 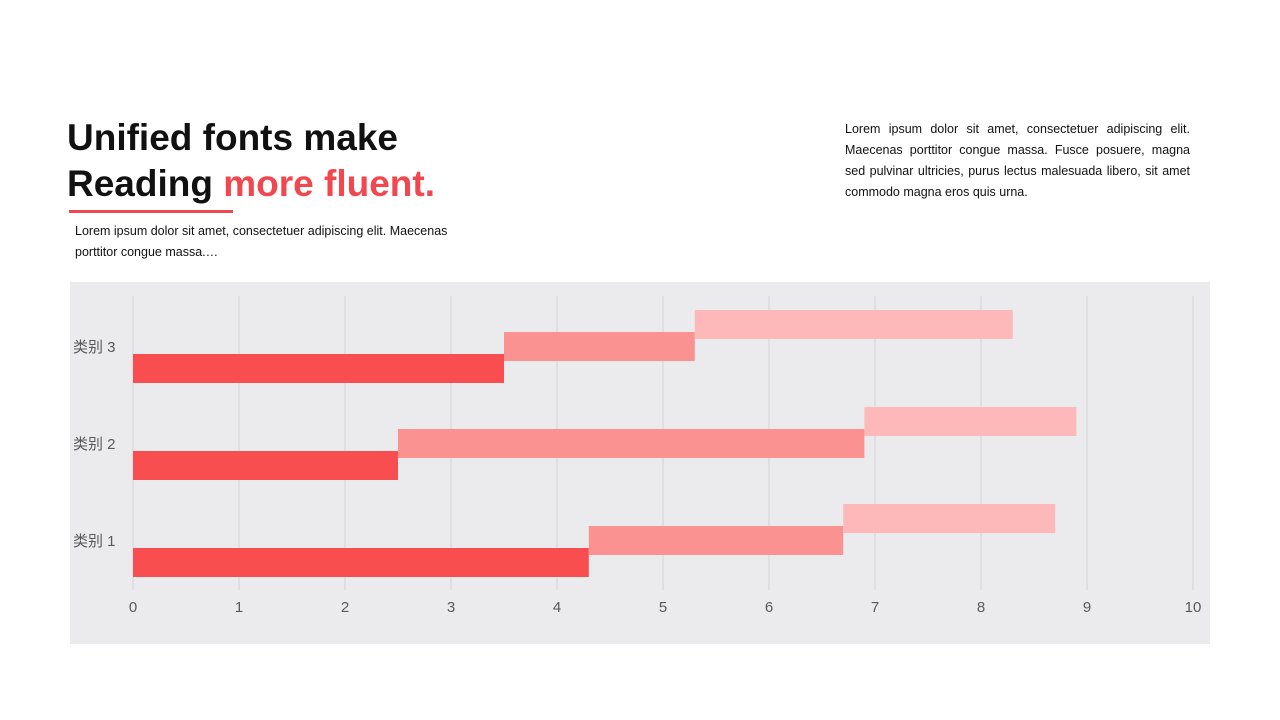 What do you see at coordinates (769, 607) in the screenshot?
I see `x-tick-label: 6` at bounding box center [769, 607].